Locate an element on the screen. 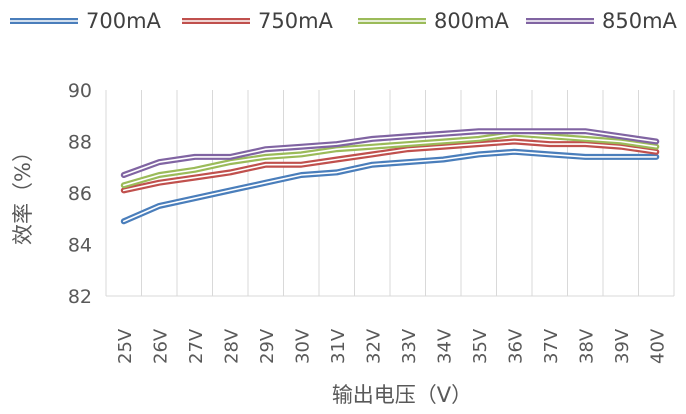 The width and height of the screenshot is (686, 414). series-850ma is located at coordinates (390, 153).